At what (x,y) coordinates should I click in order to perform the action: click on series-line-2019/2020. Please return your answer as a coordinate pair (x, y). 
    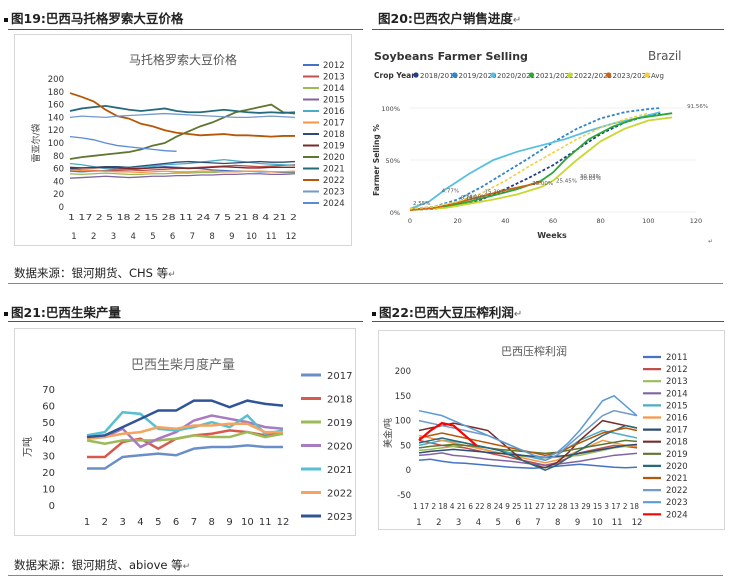
    Looking at the image, I should click on (535, 158).